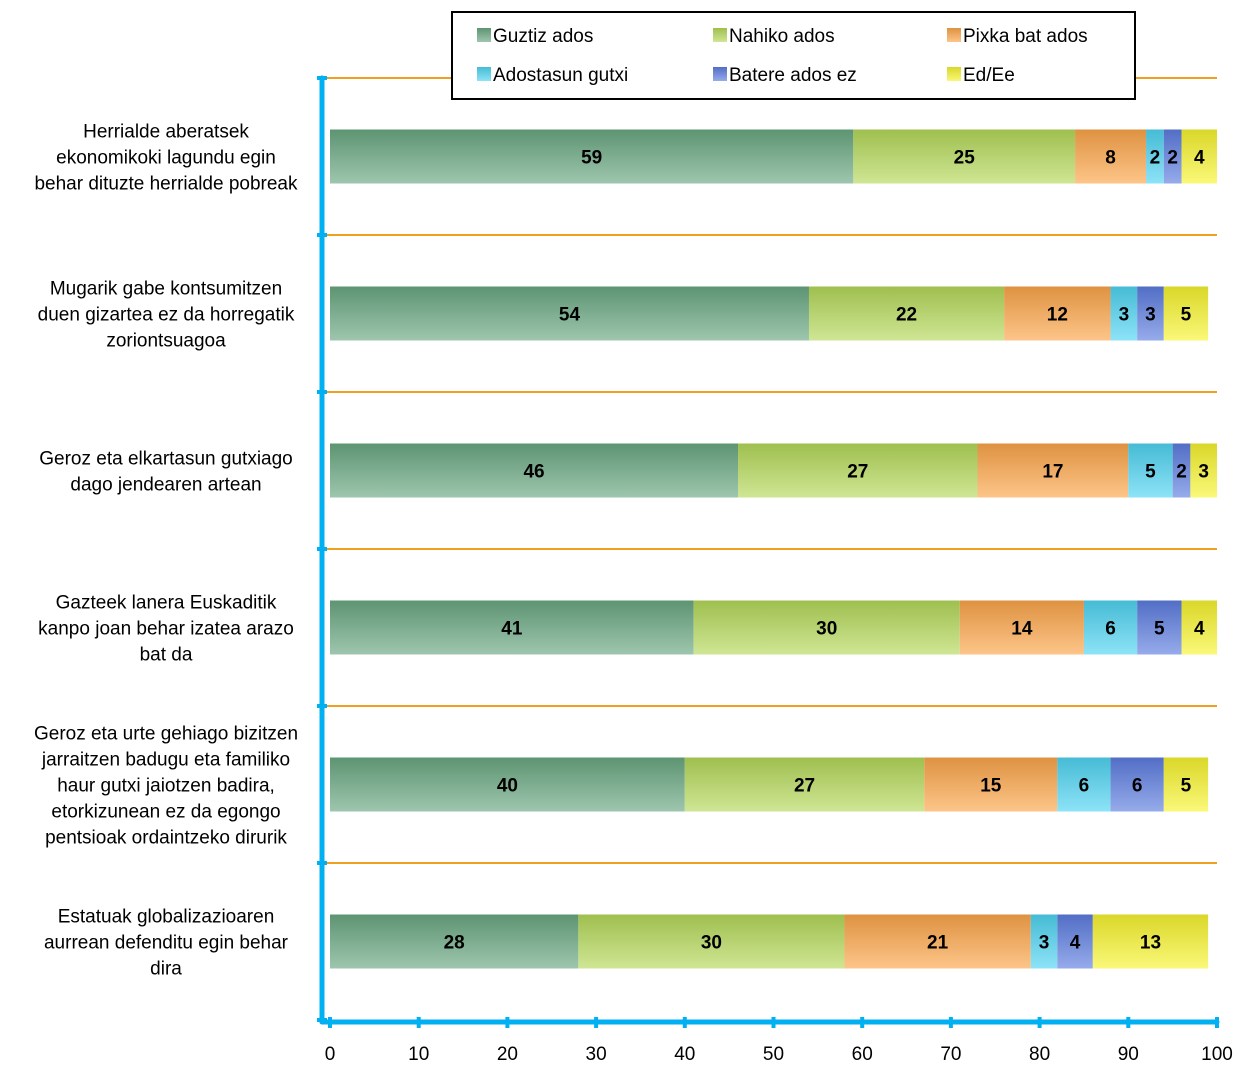 This screenshot has width=1237, height=1065. I want to click on x-tick-label: 80, so click(1039, 1054).